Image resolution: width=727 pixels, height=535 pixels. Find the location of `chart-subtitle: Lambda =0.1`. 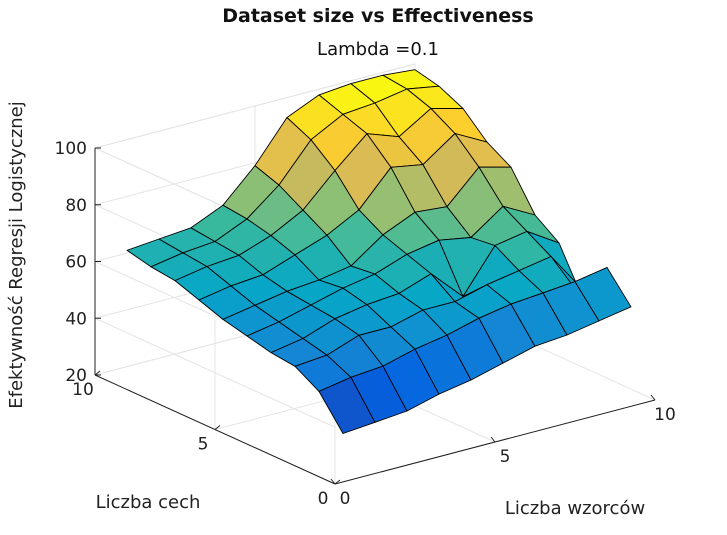

chart-subtitle: Lambda =0.1 is located at coordinates (378, 49).